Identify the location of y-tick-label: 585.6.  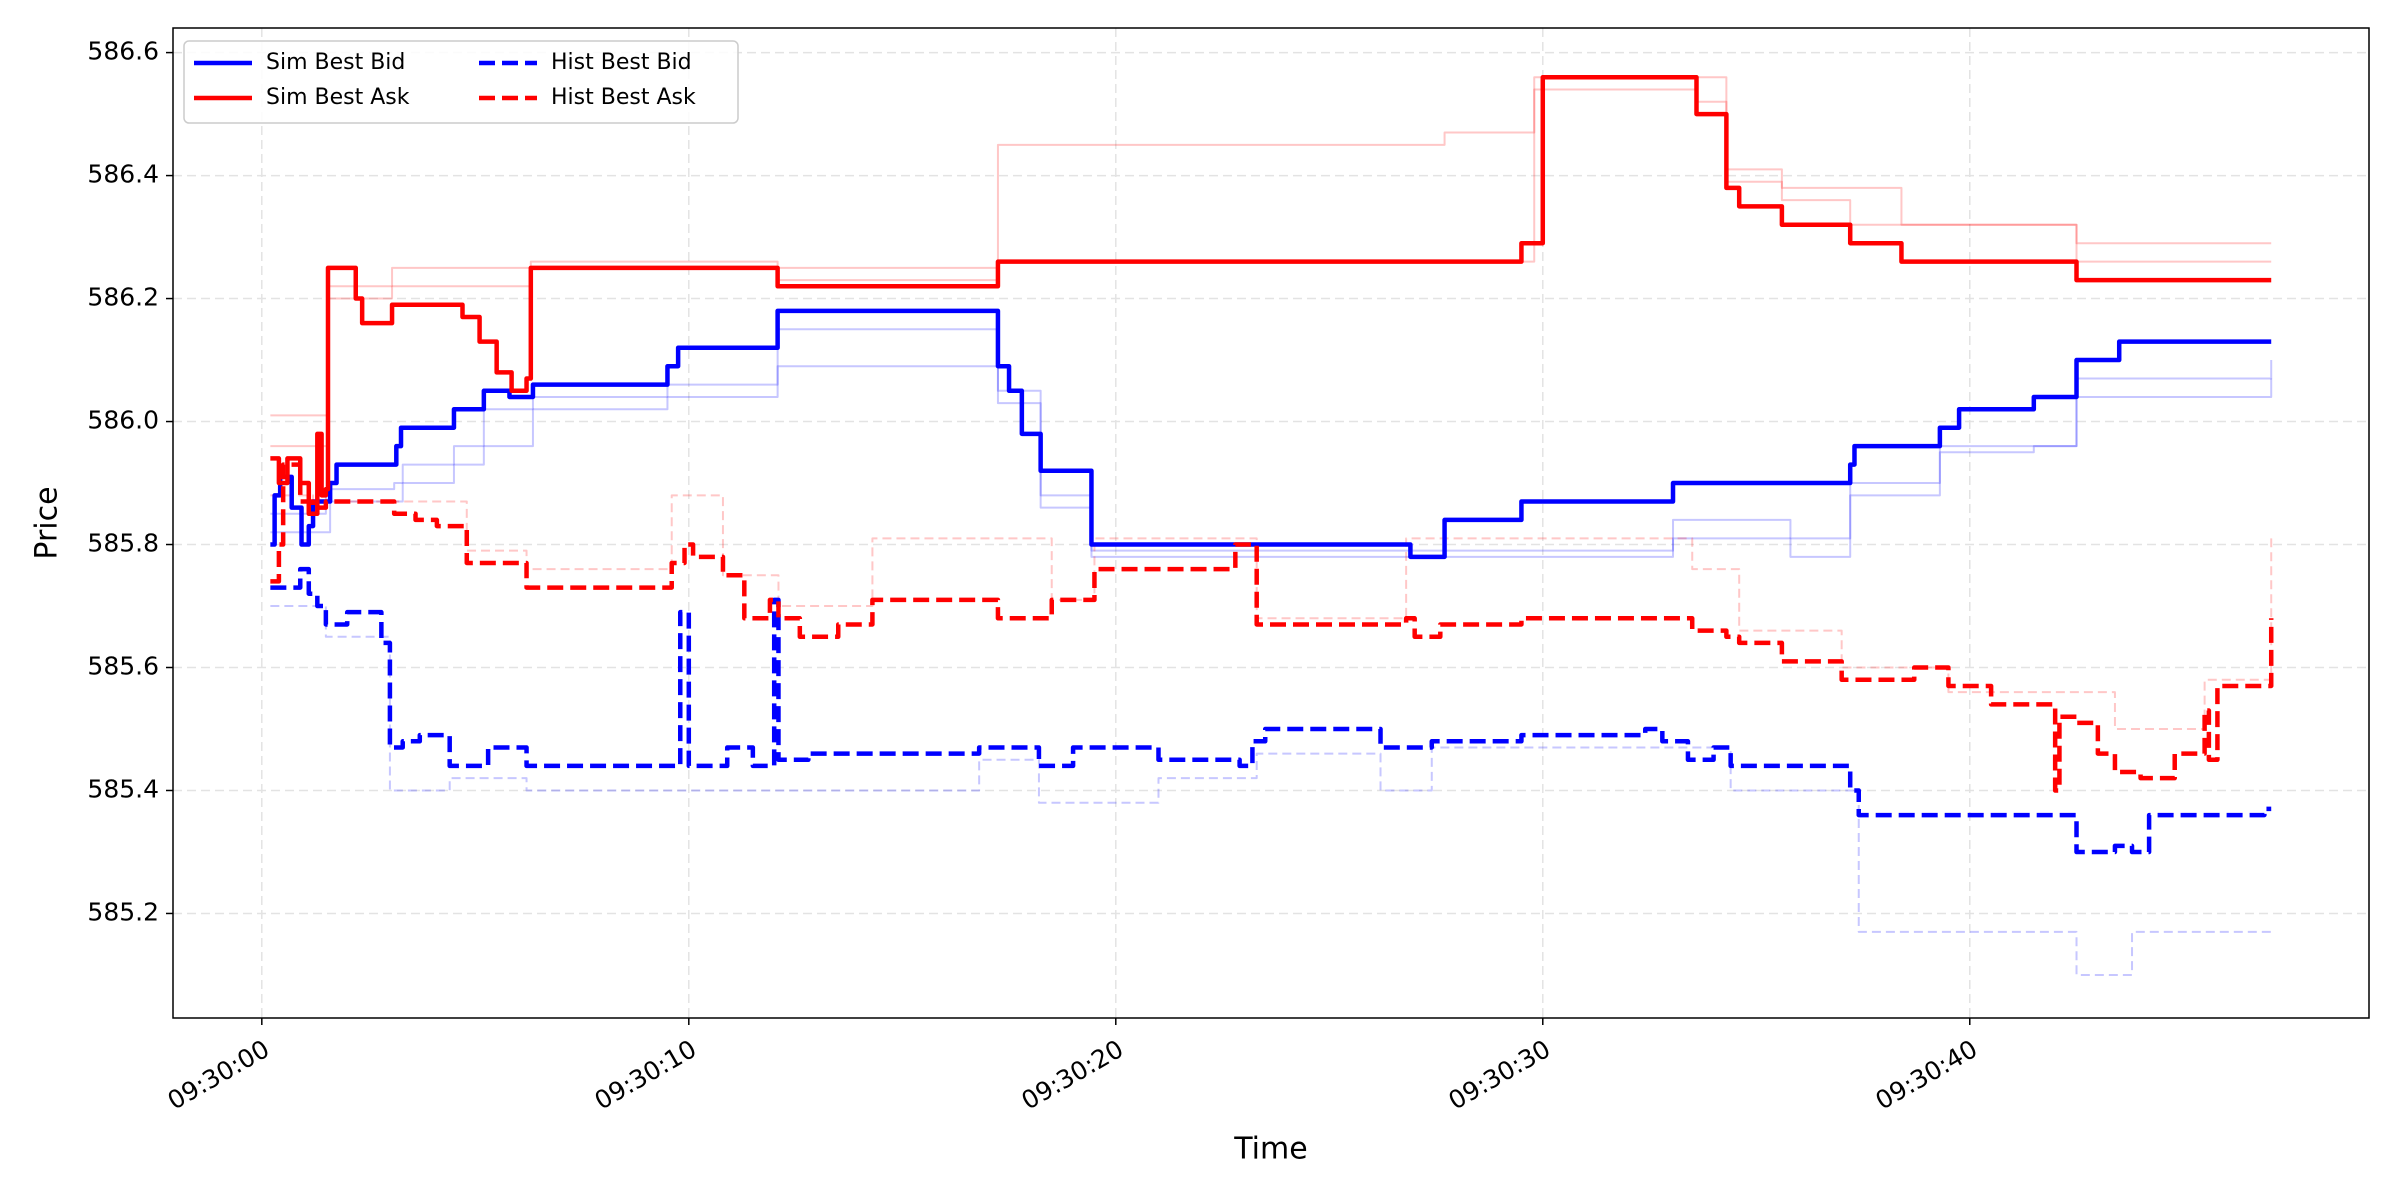
(123, 666).